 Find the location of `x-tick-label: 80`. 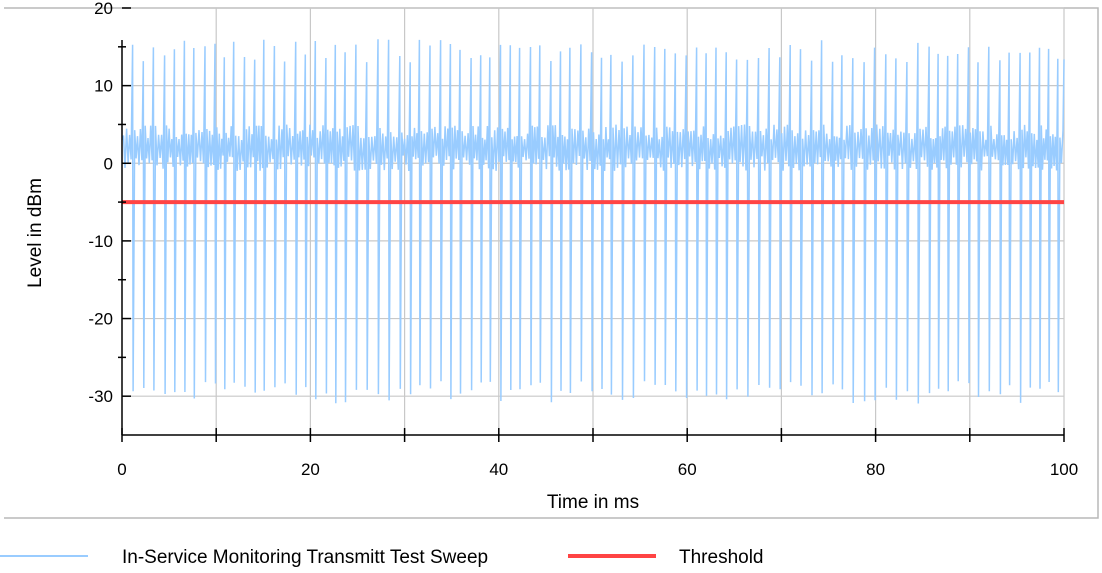

x-tick-label: 80 is located at coordinates (875, 469).